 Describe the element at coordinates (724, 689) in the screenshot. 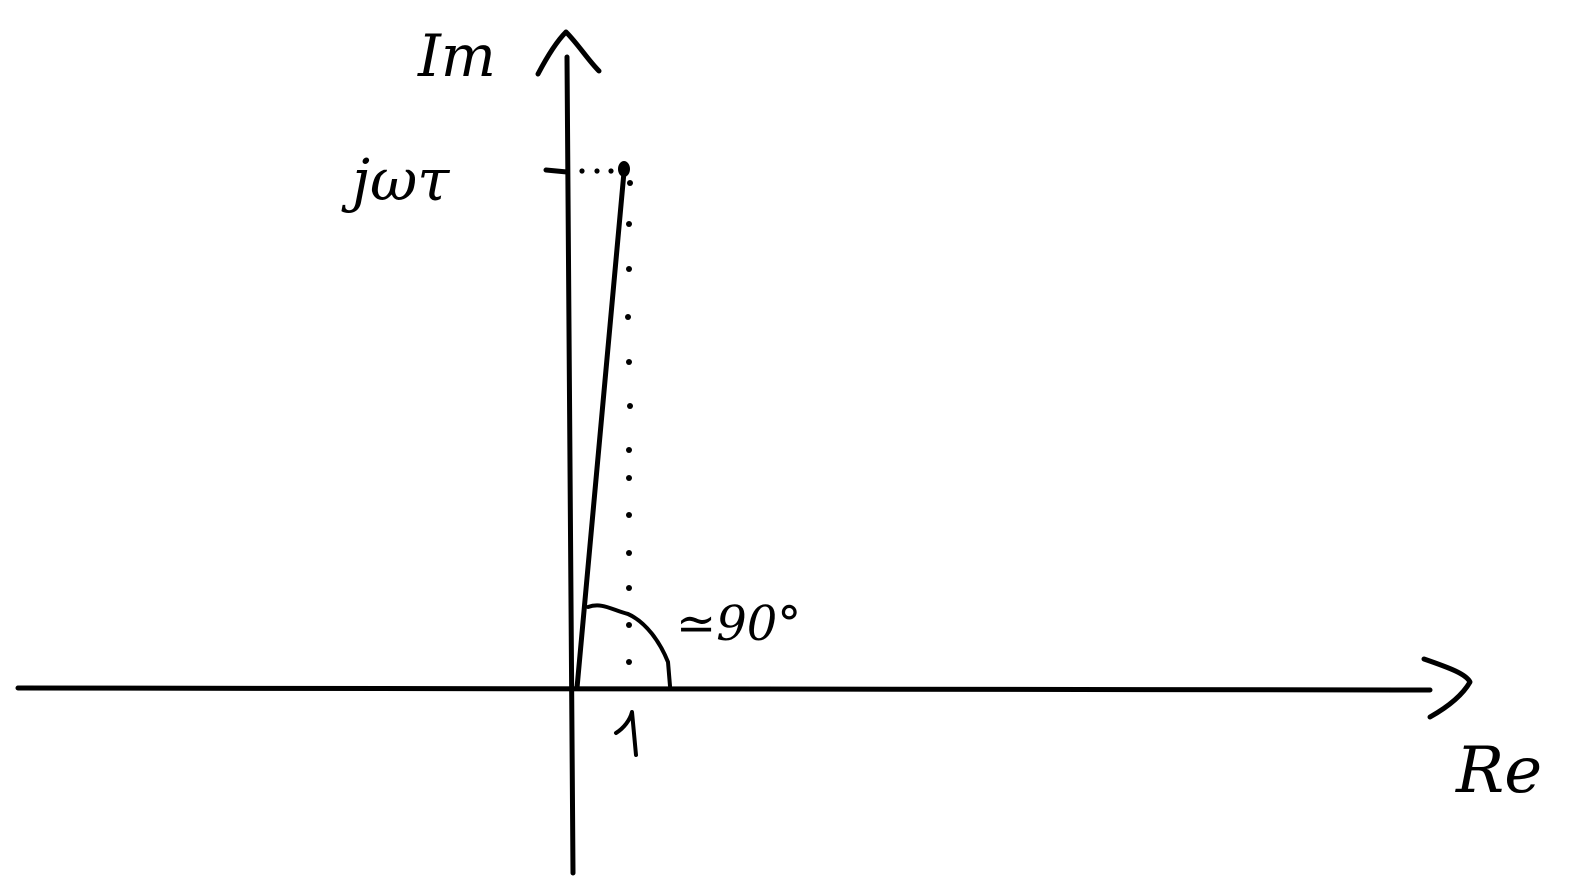

I see `real-axis` at that location.